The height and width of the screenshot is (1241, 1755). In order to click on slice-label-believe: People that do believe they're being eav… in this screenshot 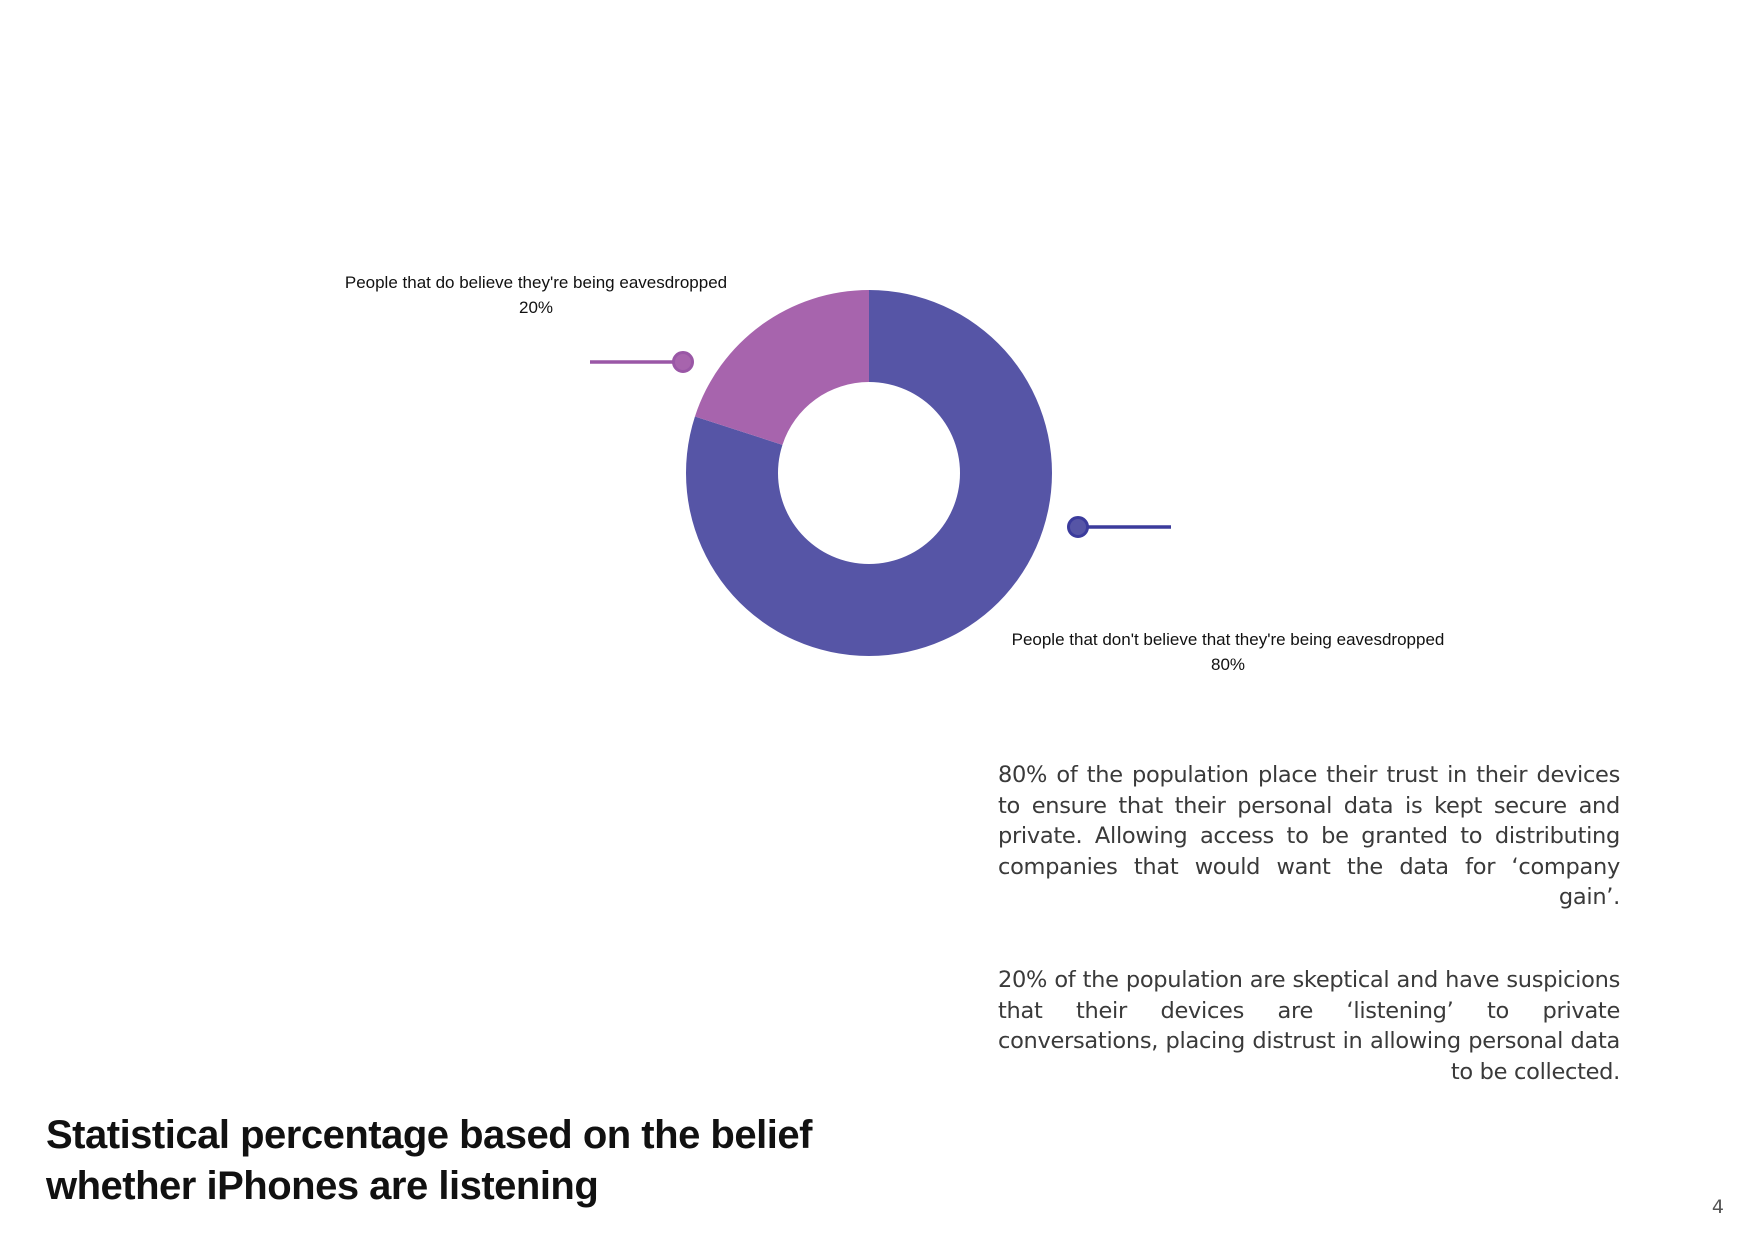, I will do `click(536, 295)`.